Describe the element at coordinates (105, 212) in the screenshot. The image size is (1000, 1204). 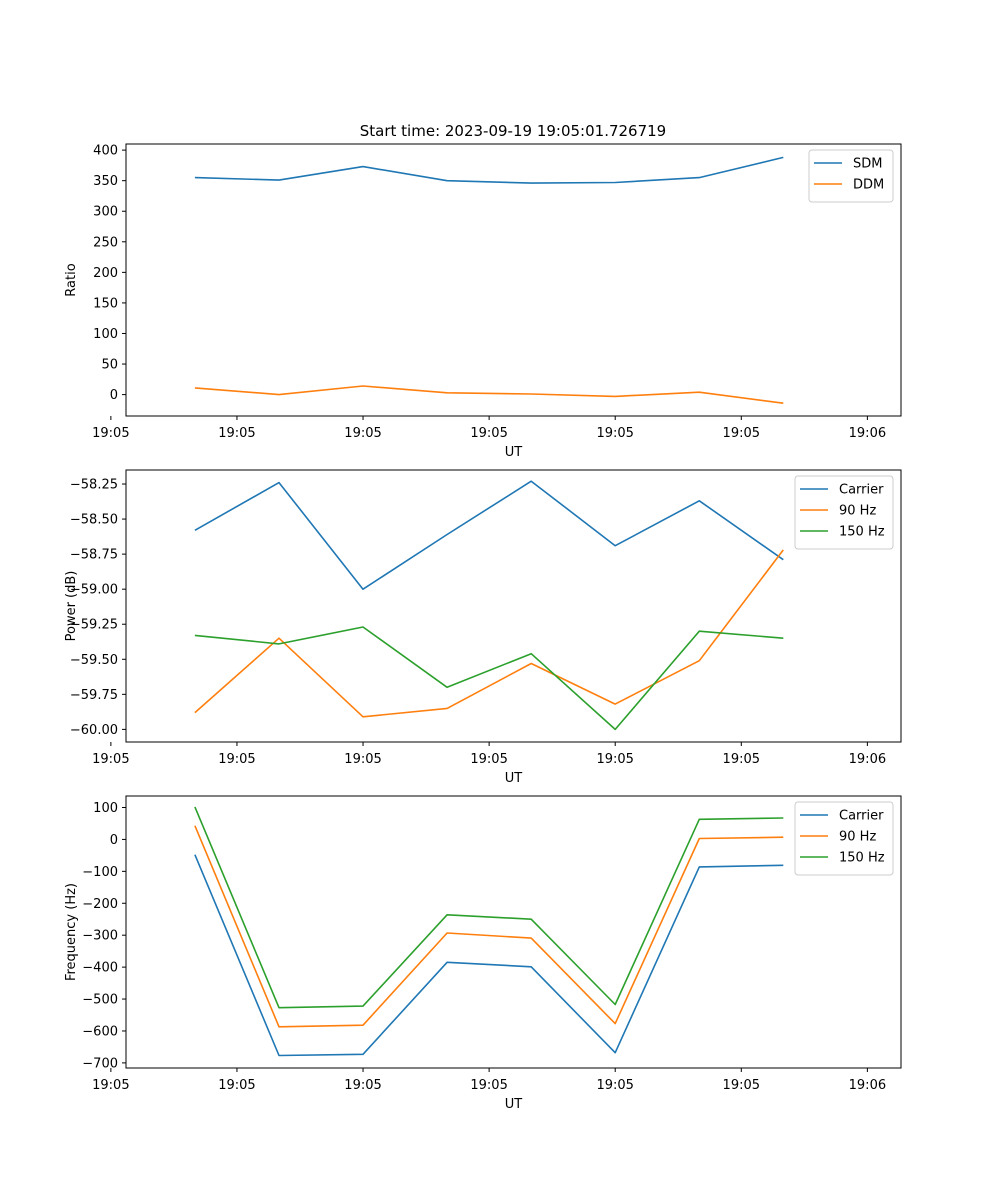
I see `y-tick-label: 300` at that location.